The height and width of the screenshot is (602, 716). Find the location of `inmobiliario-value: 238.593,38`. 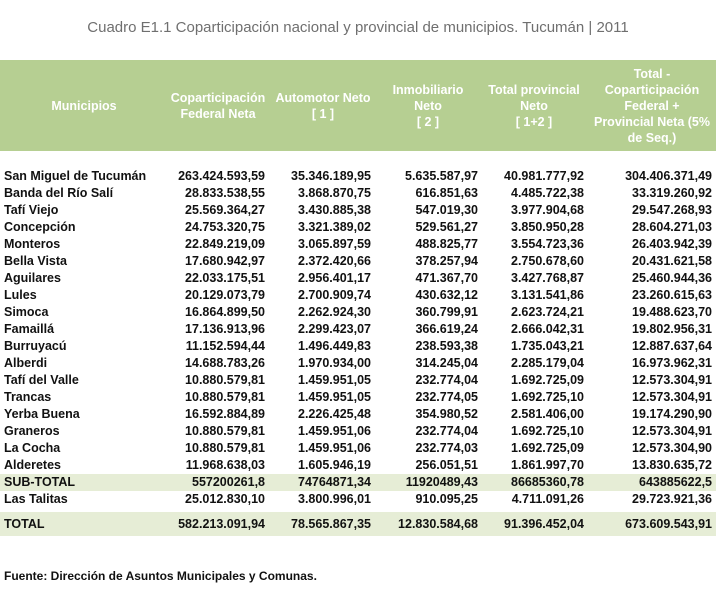

inmobiliario-value: 238.593,38 is located at coordinates (446, 346).